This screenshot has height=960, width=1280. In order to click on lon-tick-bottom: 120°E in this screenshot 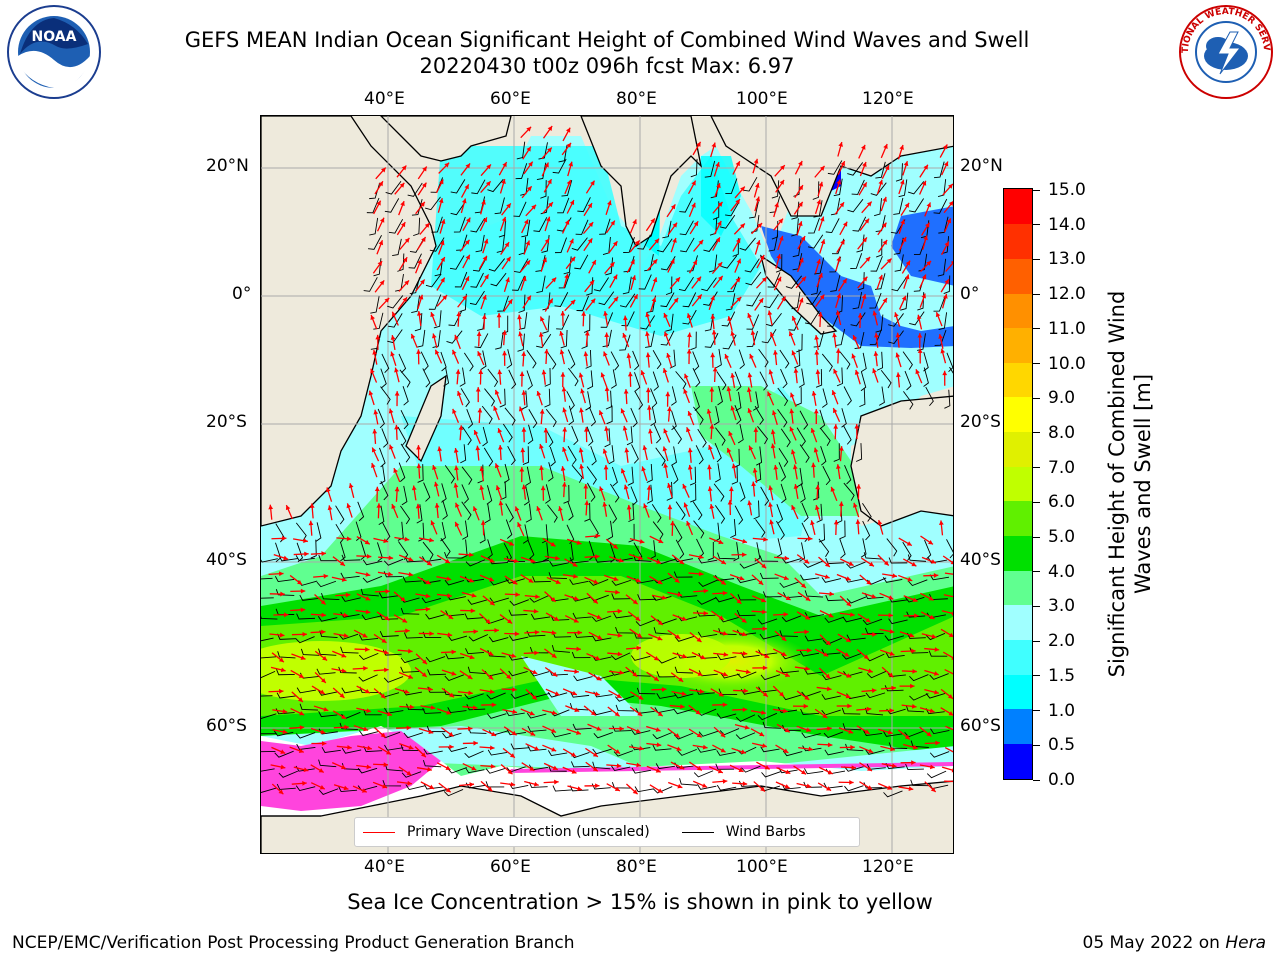, I will do `click(888, 867)`.